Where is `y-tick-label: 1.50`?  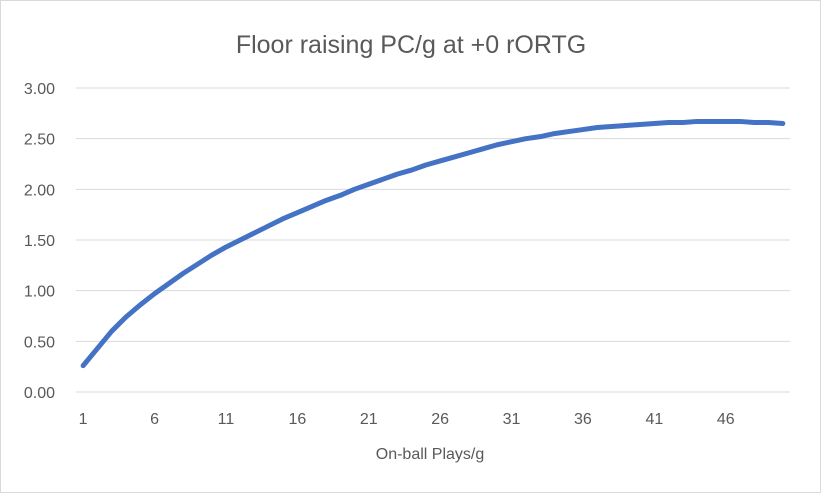 y-tick-label: 1.50 is located at coordinates (39, 241).